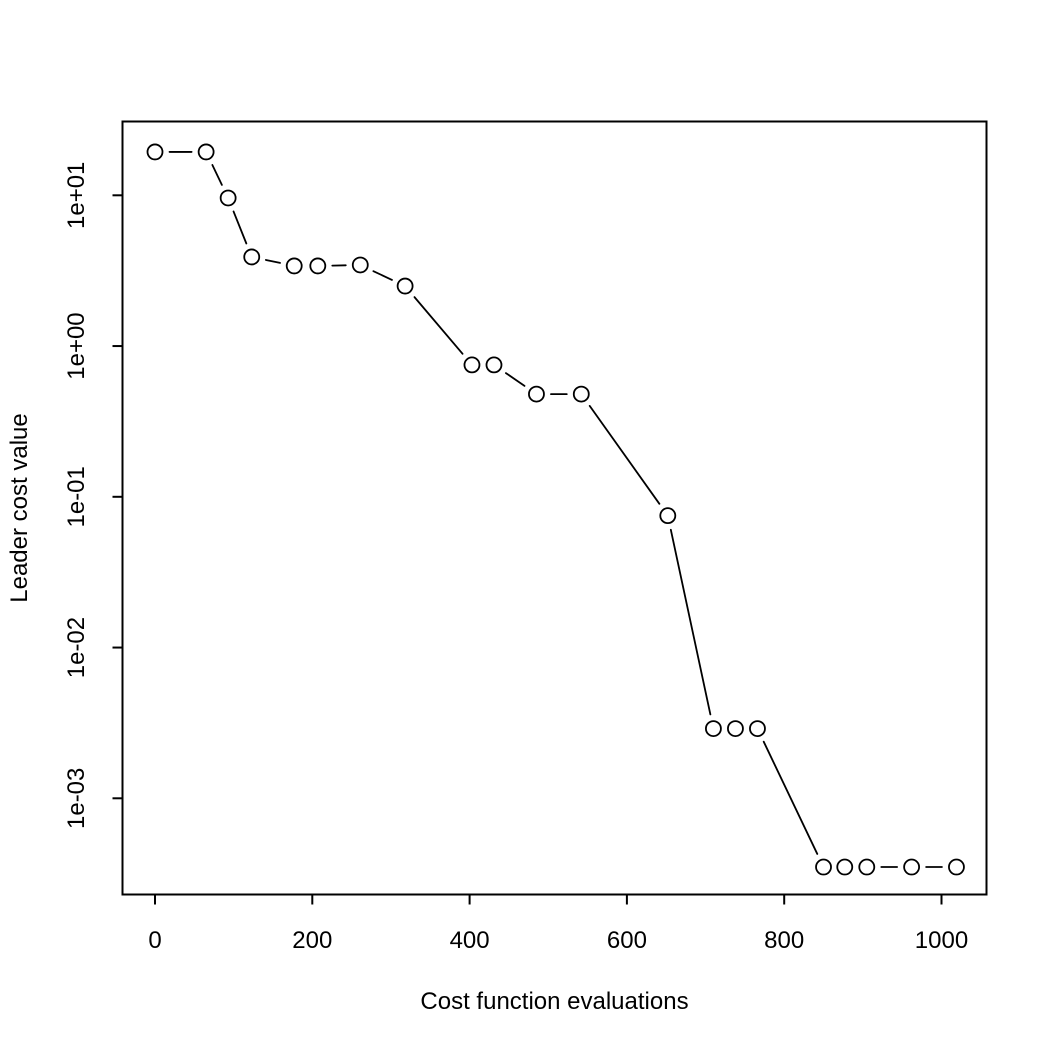  I want to click on y-tick-label: 1e-03, so click(76, 798).